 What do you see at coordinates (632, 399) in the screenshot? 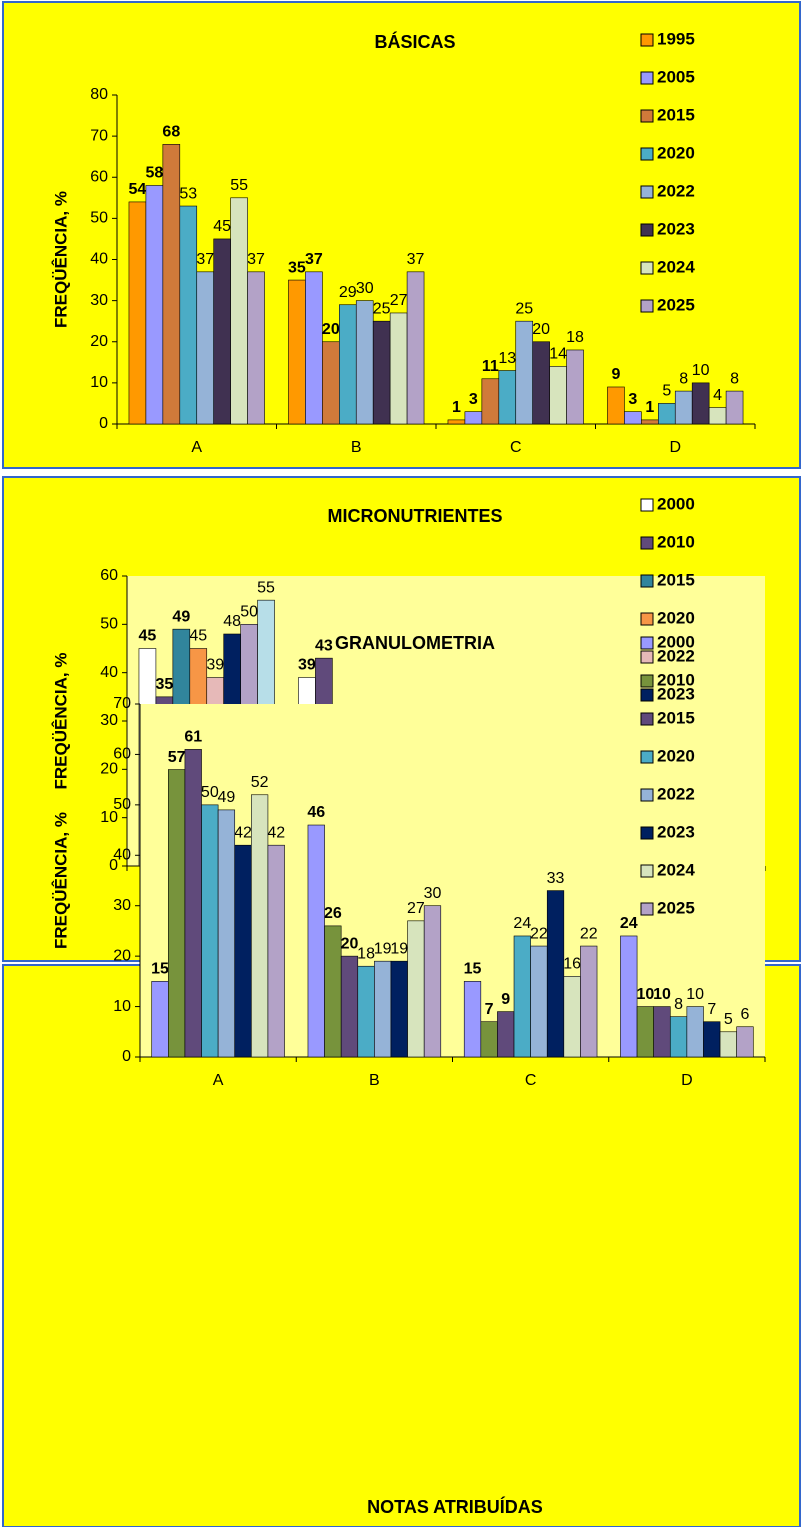
I see `data-label: 3` at bounding box center [632, 399].